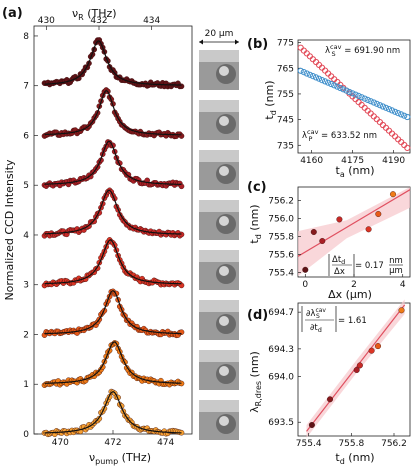 The image size is (415, 470). I want to click on panel-a-ytick-label: 1, so click(26, 385).